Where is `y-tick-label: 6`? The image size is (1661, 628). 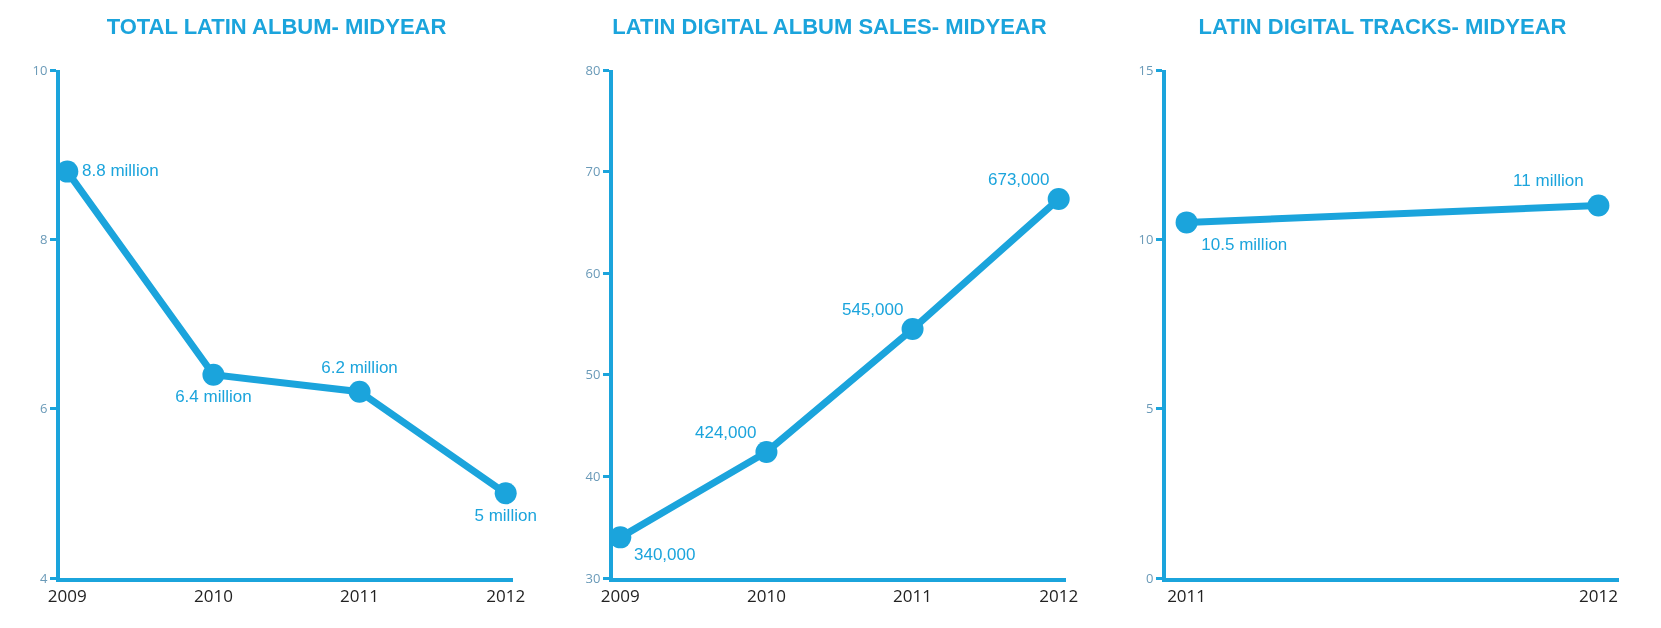
y-tick-label: 6 is located at coordinates (43, 408).